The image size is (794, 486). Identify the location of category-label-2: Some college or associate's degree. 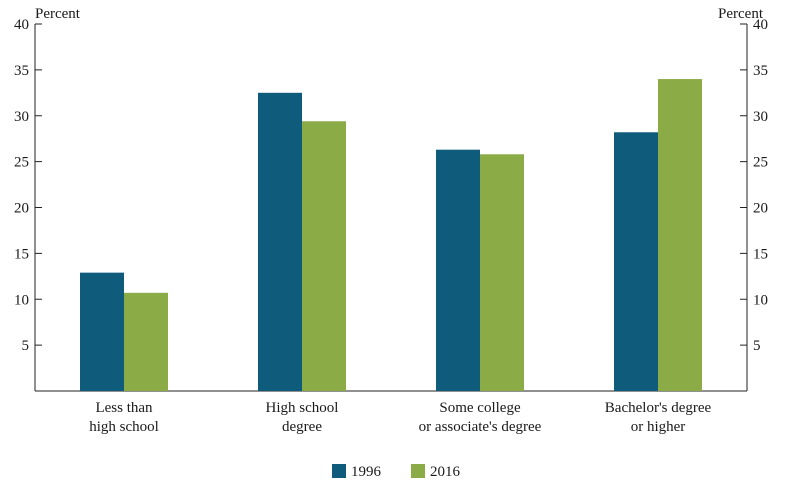
(480, 417).